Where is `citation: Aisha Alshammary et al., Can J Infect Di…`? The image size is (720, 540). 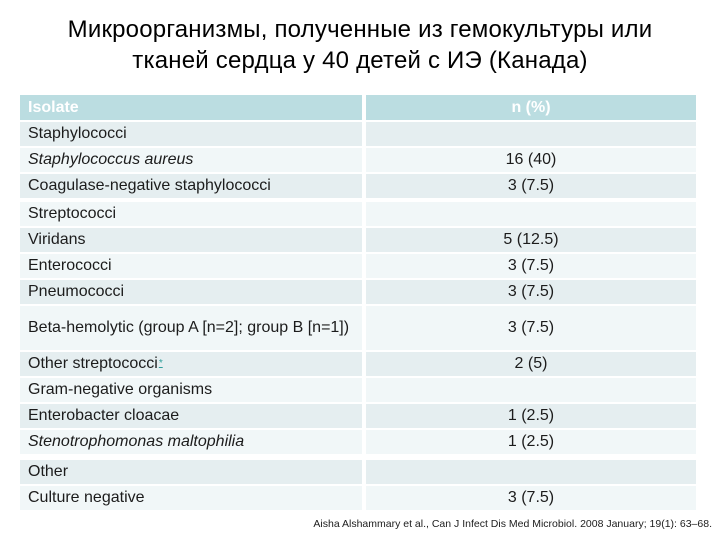
citation: Aisha Alshammary et al., Can J Infect Di… is located at coordinates (512, 524).